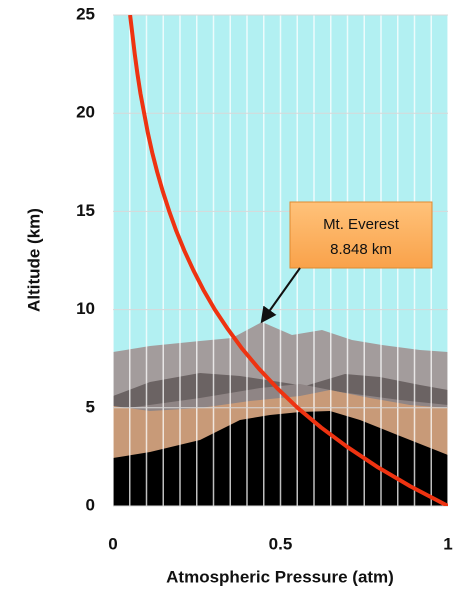 This screenshot has width=462, height=592. Describe the element at coordinates (85, 112) in the screenshot. I see `y-tick-label: 20` at that location.